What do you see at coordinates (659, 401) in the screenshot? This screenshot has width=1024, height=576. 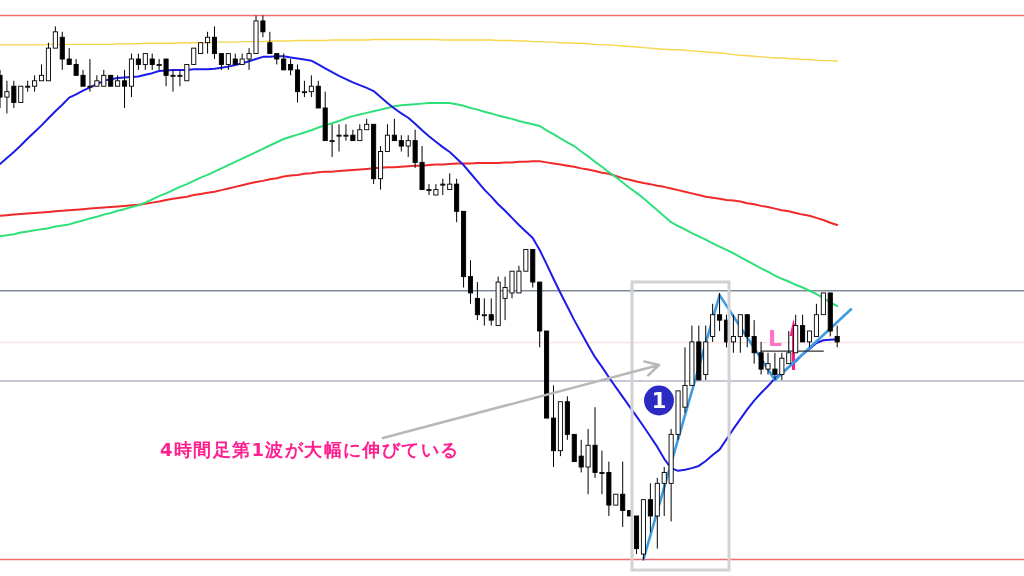 I see `annotation: 1` at bounding box center [659, 401].